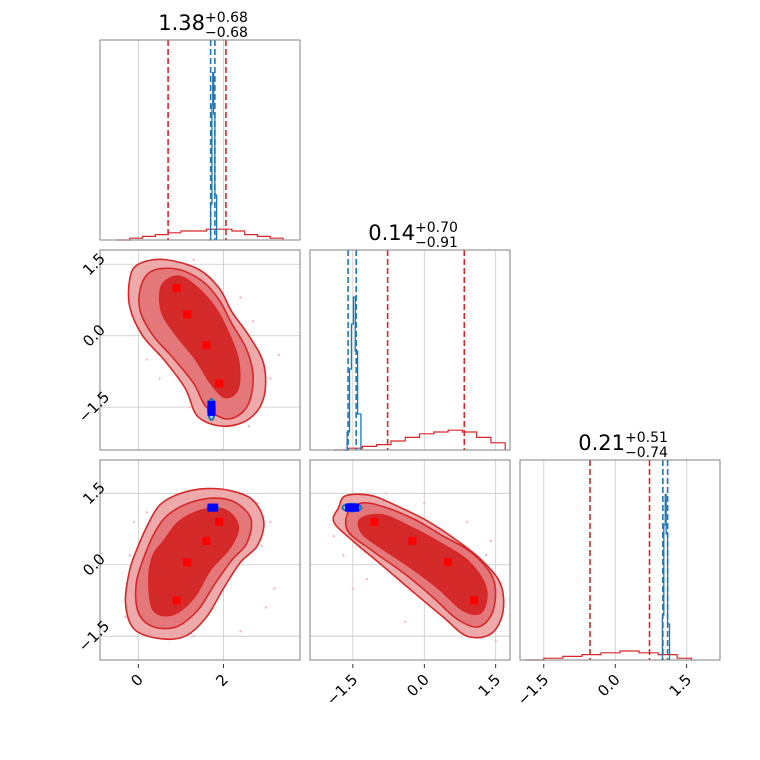 The width and height of the screenshot is (760, 760). I want to click on histogram-panel-p2, so click(620, 560).